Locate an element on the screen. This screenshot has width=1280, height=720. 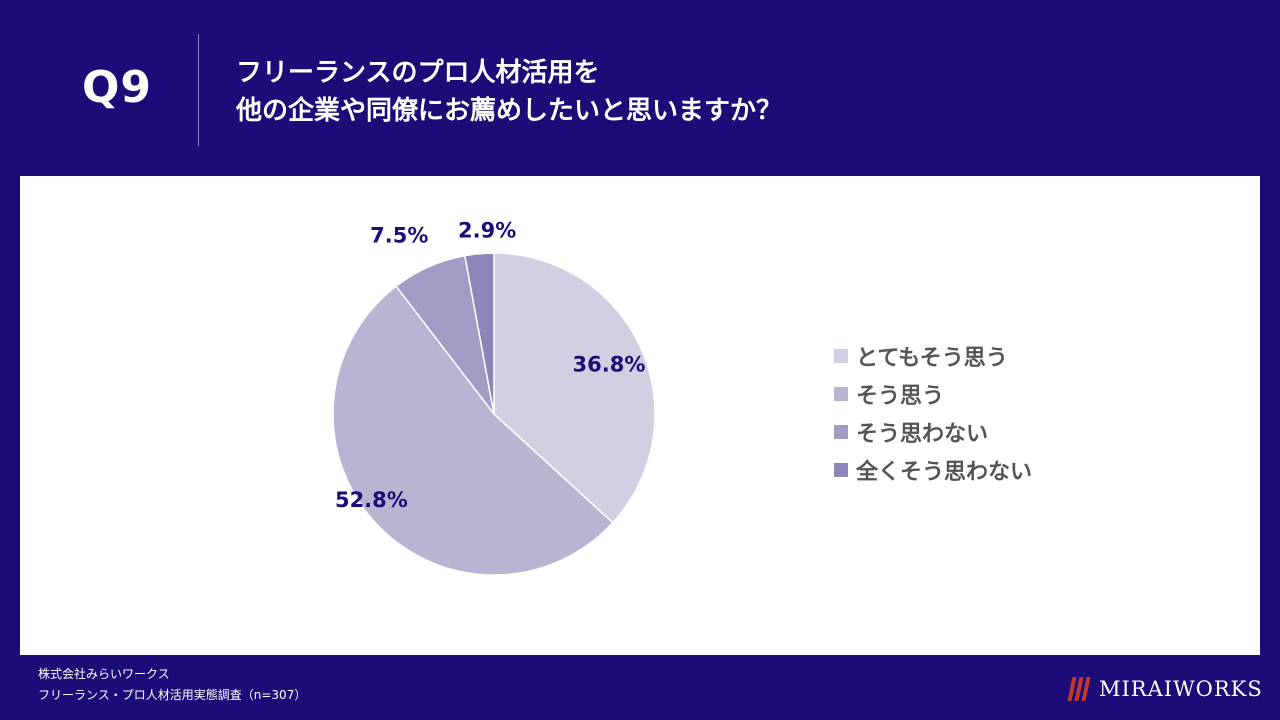
legend-item-2: そう思う is located at coordinates (933, 394).